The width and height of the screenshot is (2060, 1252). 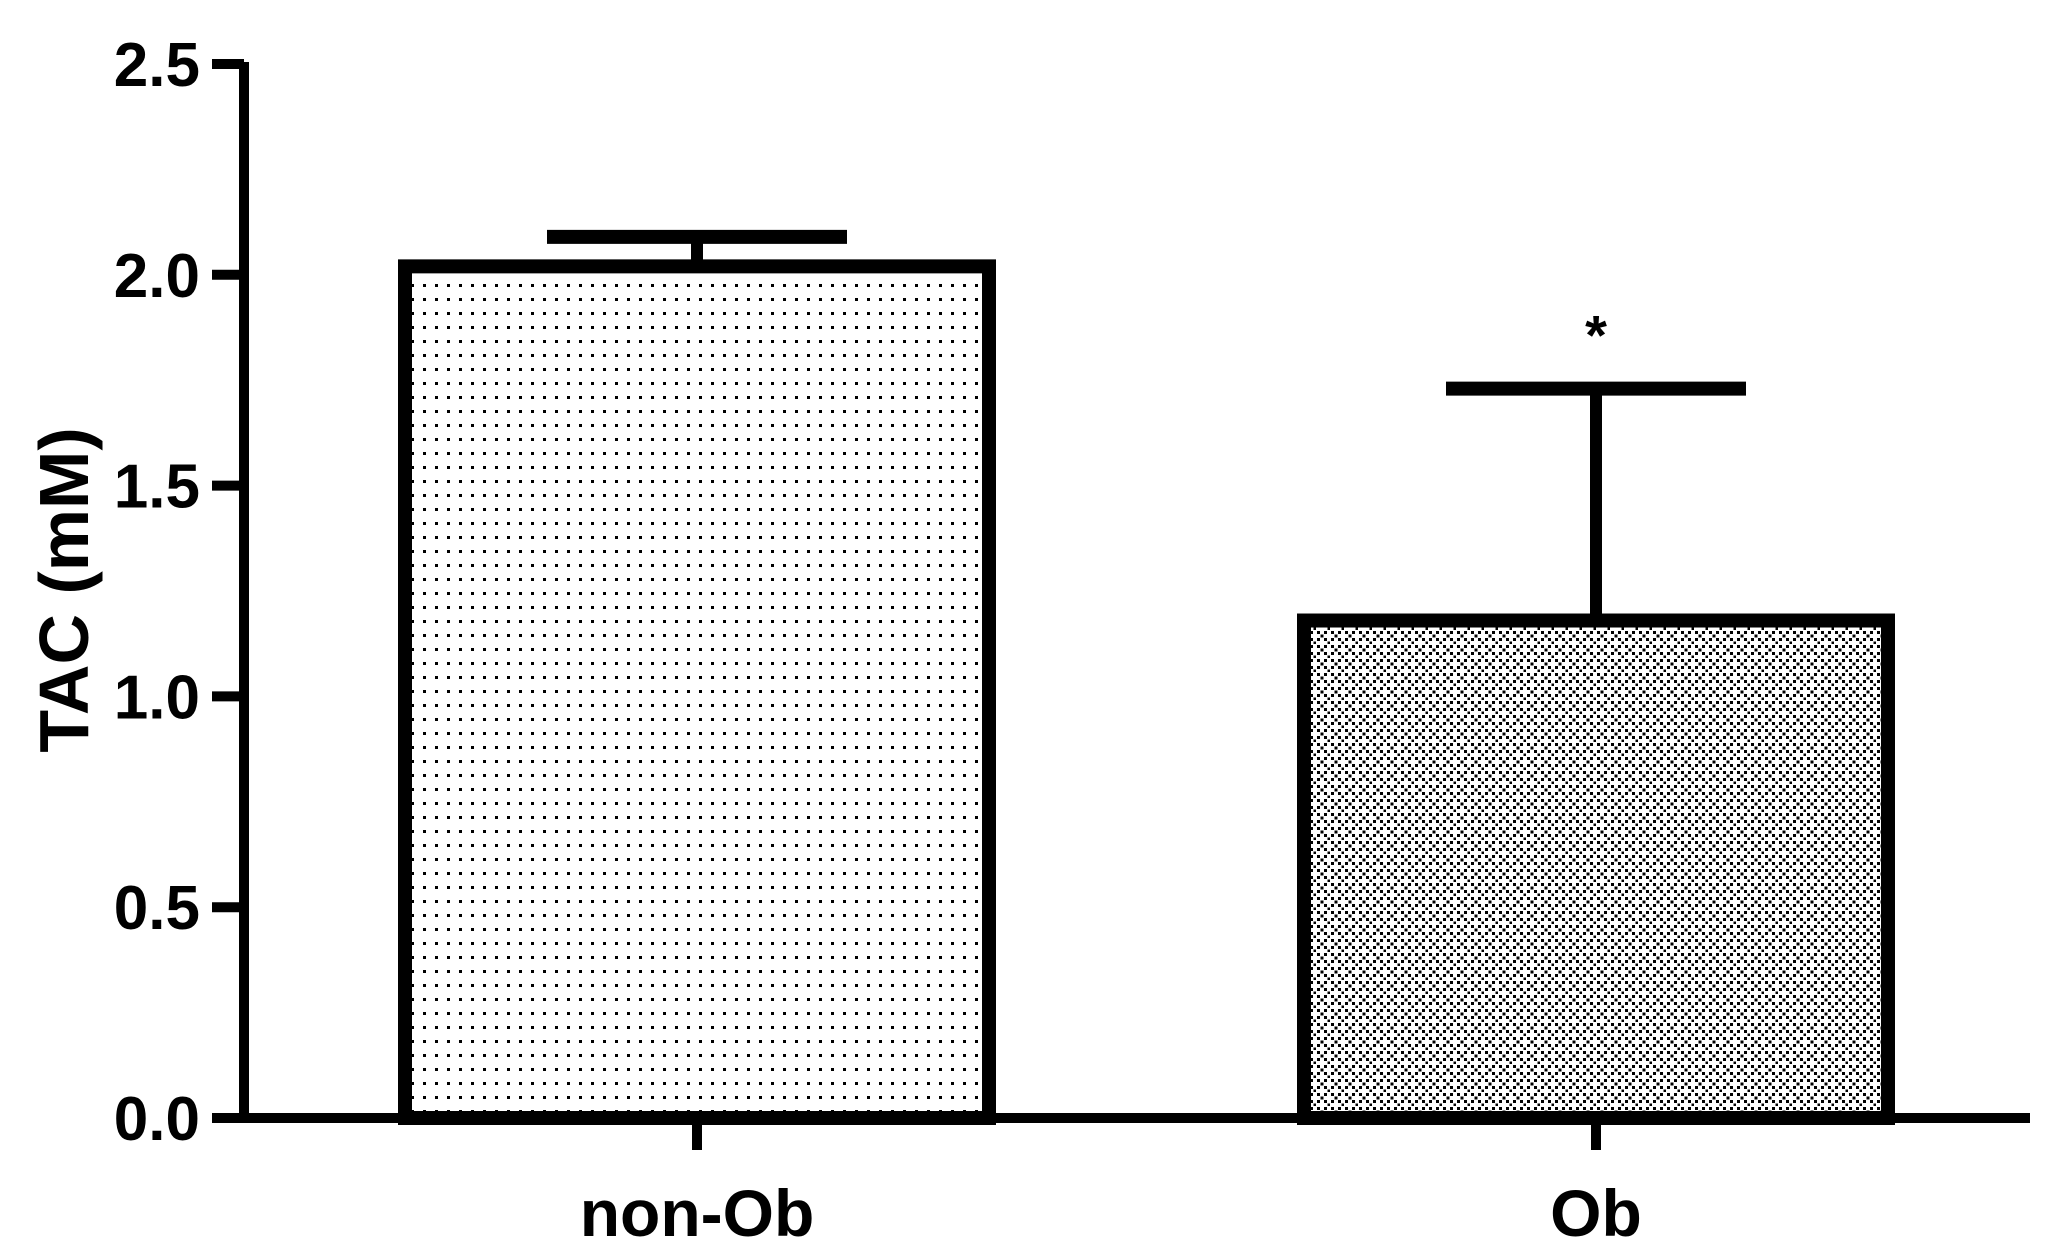 What do you see at coordinates (697, 1213) in the screenshot?
I see `x-tick-label: non-Ob` at bounding box center [697, 1213].